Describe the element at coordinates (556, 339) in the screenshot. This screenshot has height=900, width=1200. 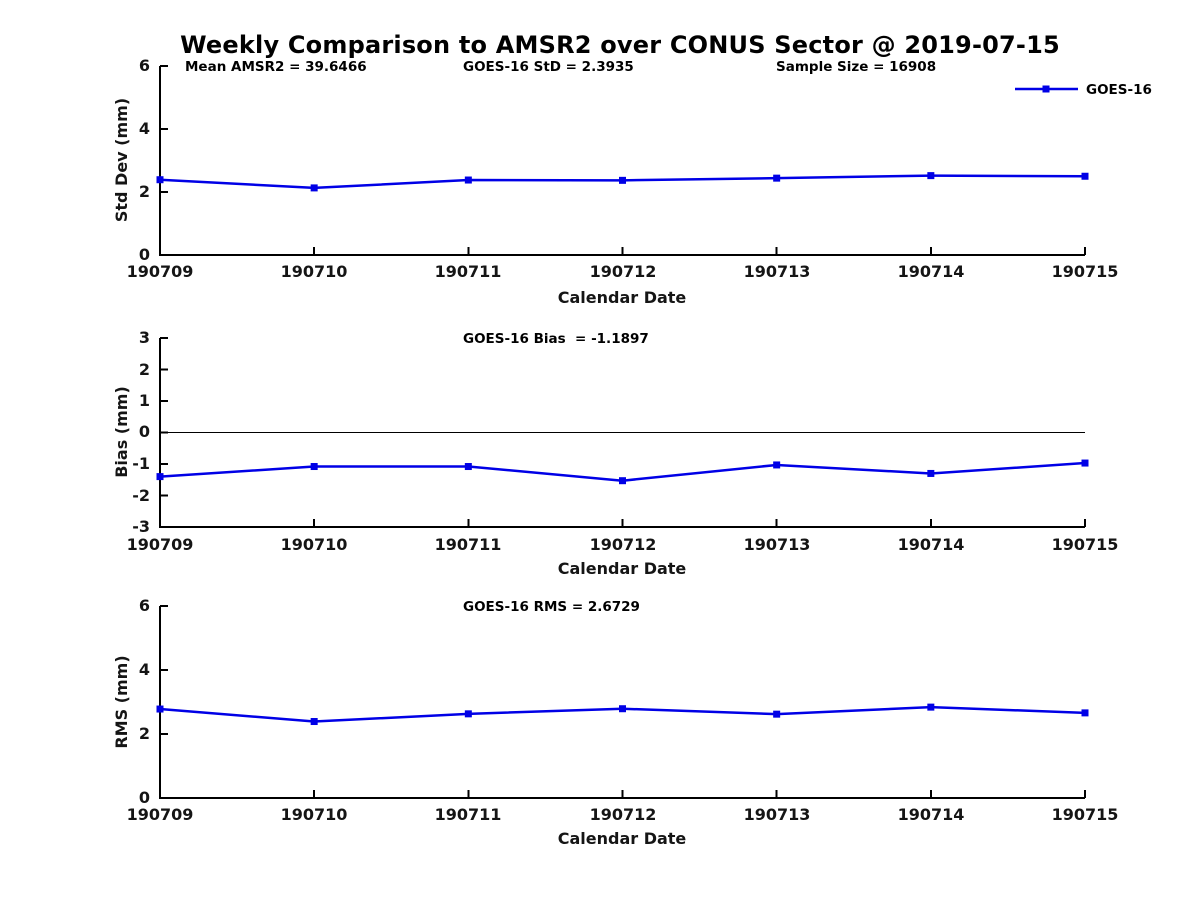
I see `annotation-goes16-bias: GOES-16 Bias = -1.1897` at that location.